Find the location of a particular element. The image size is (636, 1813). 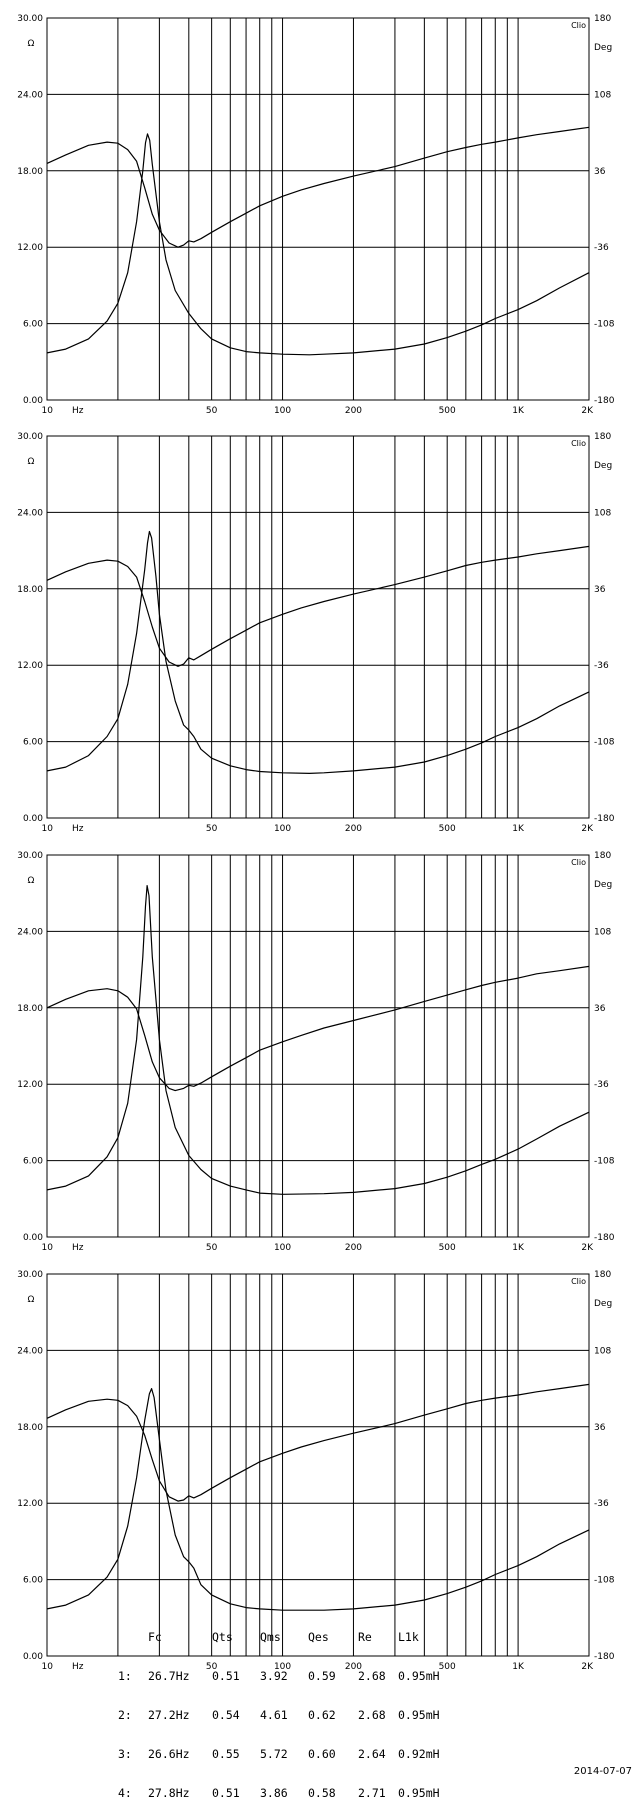

parameter-row: 3: 26.6Hz 0.55 5.72 0.60 2.64 0.92mH is located at coordinates (288, 1754).